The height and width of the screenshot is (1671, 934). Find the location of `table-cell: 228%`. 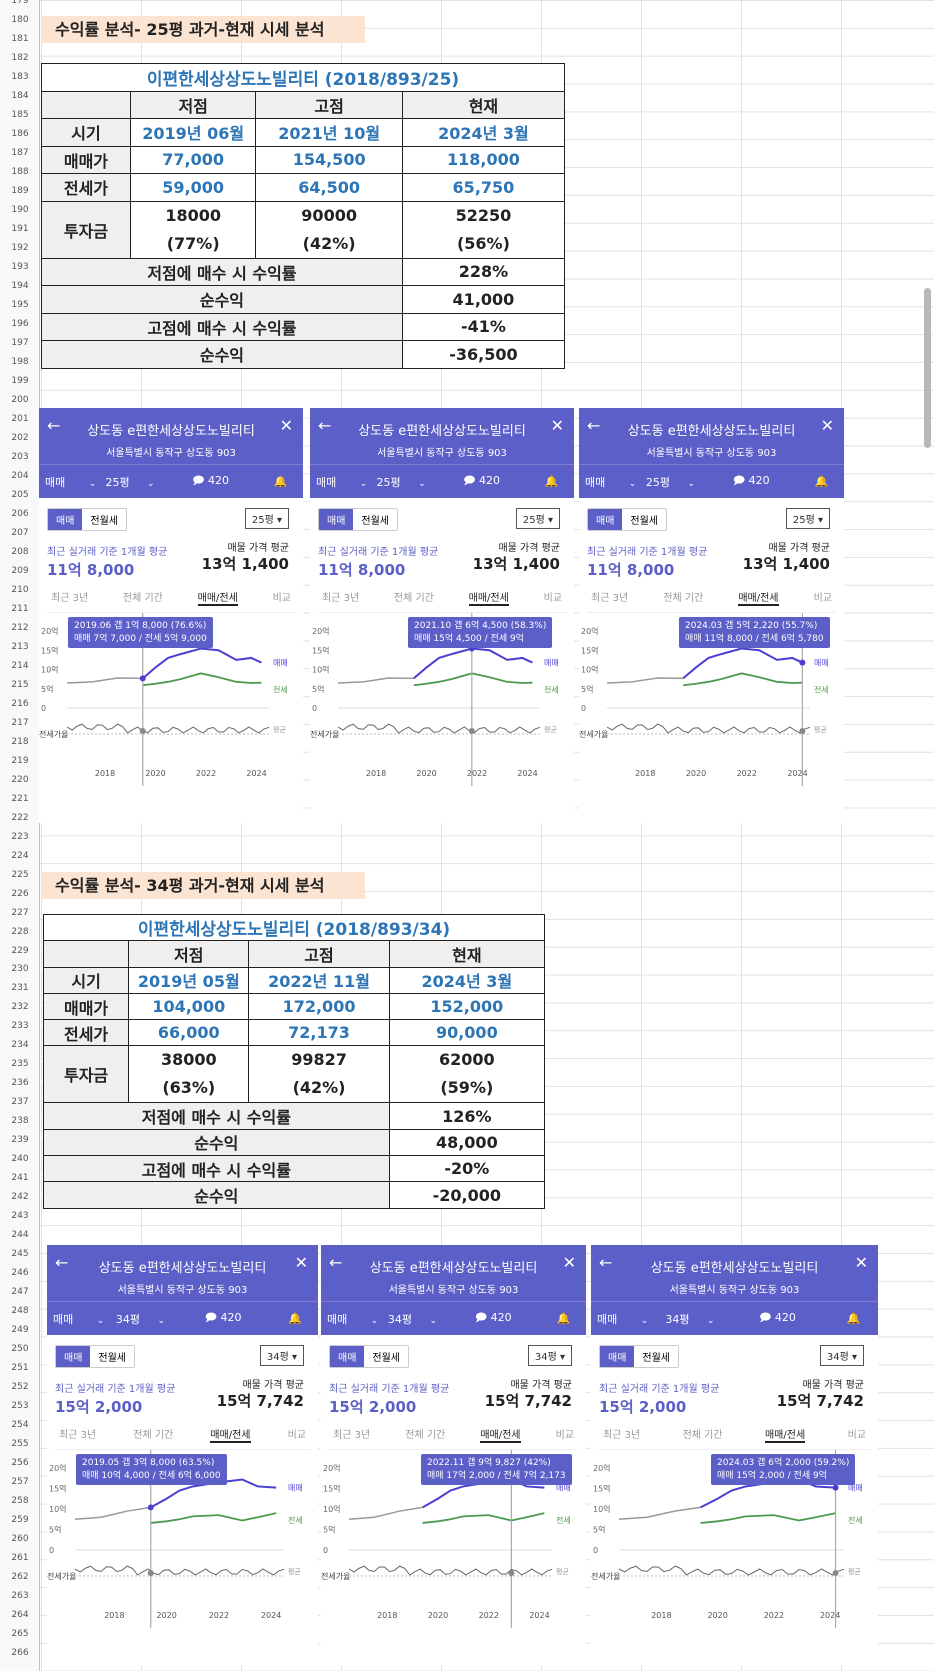

table-cell: 228% is located at coordinates (483, 271).